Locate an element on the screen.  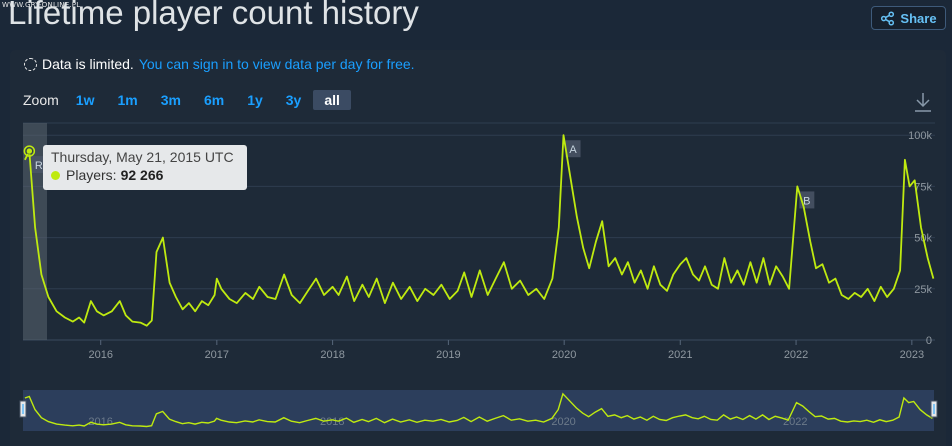
zoom-bar: Zoom 1w 1m 3m 6m 1y 3y all is located at coordinates (187, 100).